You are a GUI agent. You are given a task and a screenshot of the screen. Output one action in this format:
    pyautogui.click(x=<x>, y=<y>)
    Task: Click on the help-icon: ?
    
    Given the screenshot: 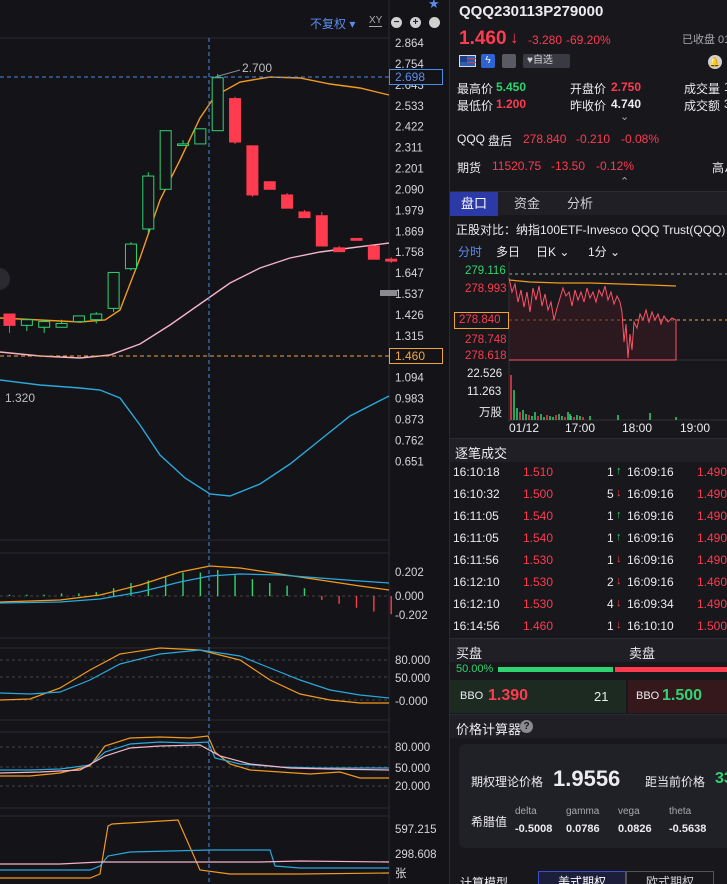 What is the action you would take?
    pyautogui.click(x=526, y=726)
    